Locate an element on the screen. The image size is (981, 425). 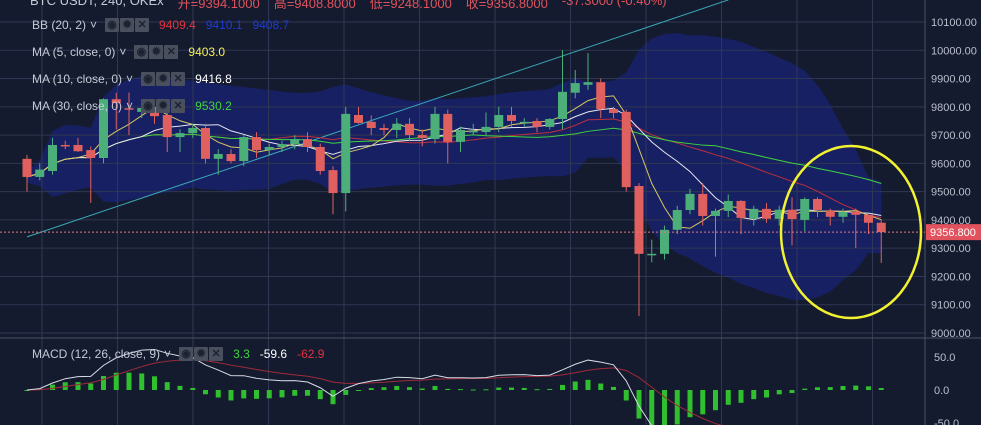
indicator-value: 9530.2 is located at coordinates (213, 106).